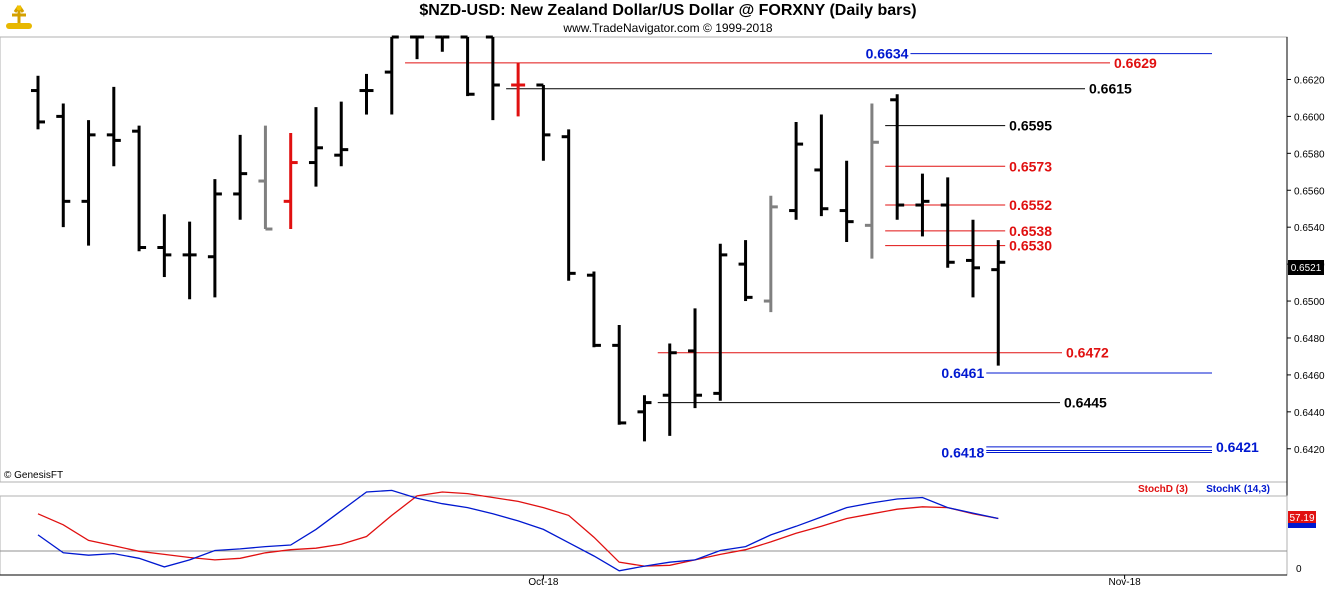  I want to click on chart-subtitle: www.TradeNavigator.com © 1999-2018, so click(668, 28).